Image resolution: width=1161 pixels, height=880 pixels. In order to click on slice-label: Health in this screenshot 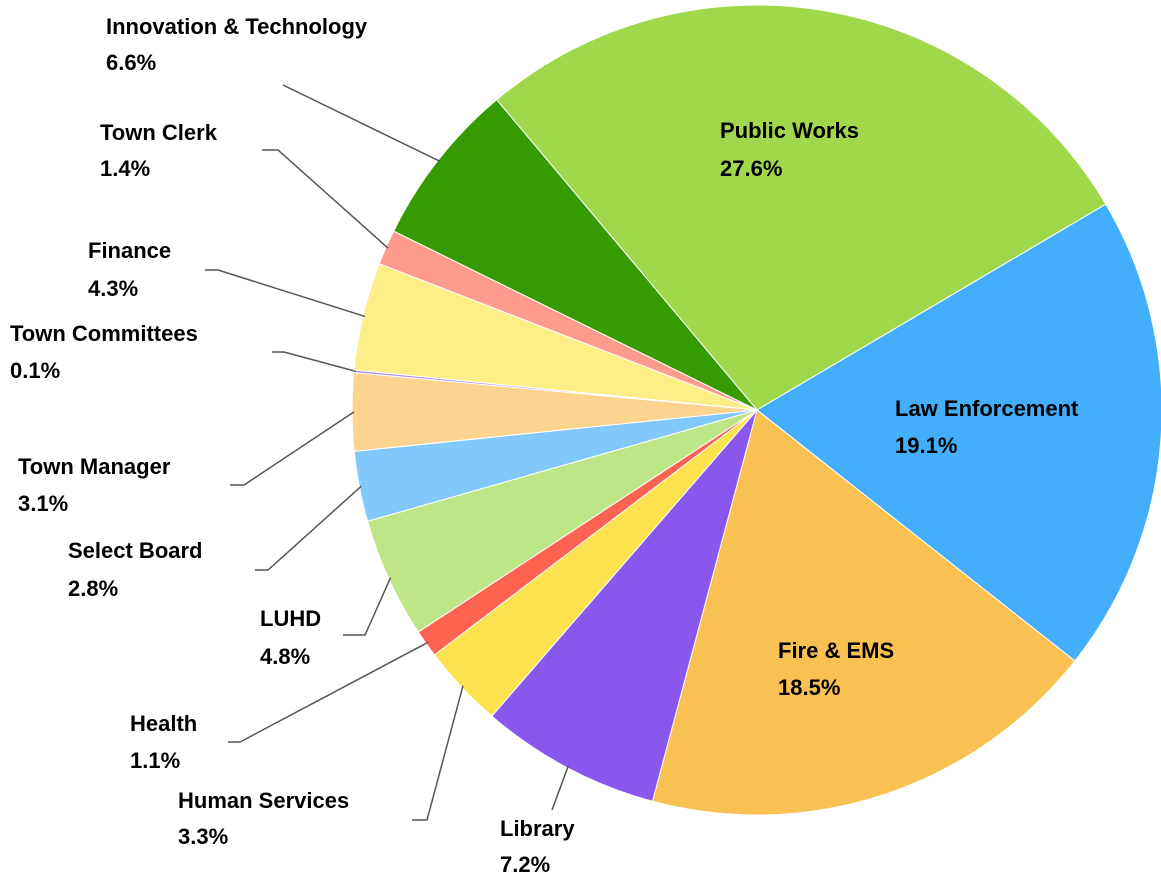, I will do `click(163, 723)`.